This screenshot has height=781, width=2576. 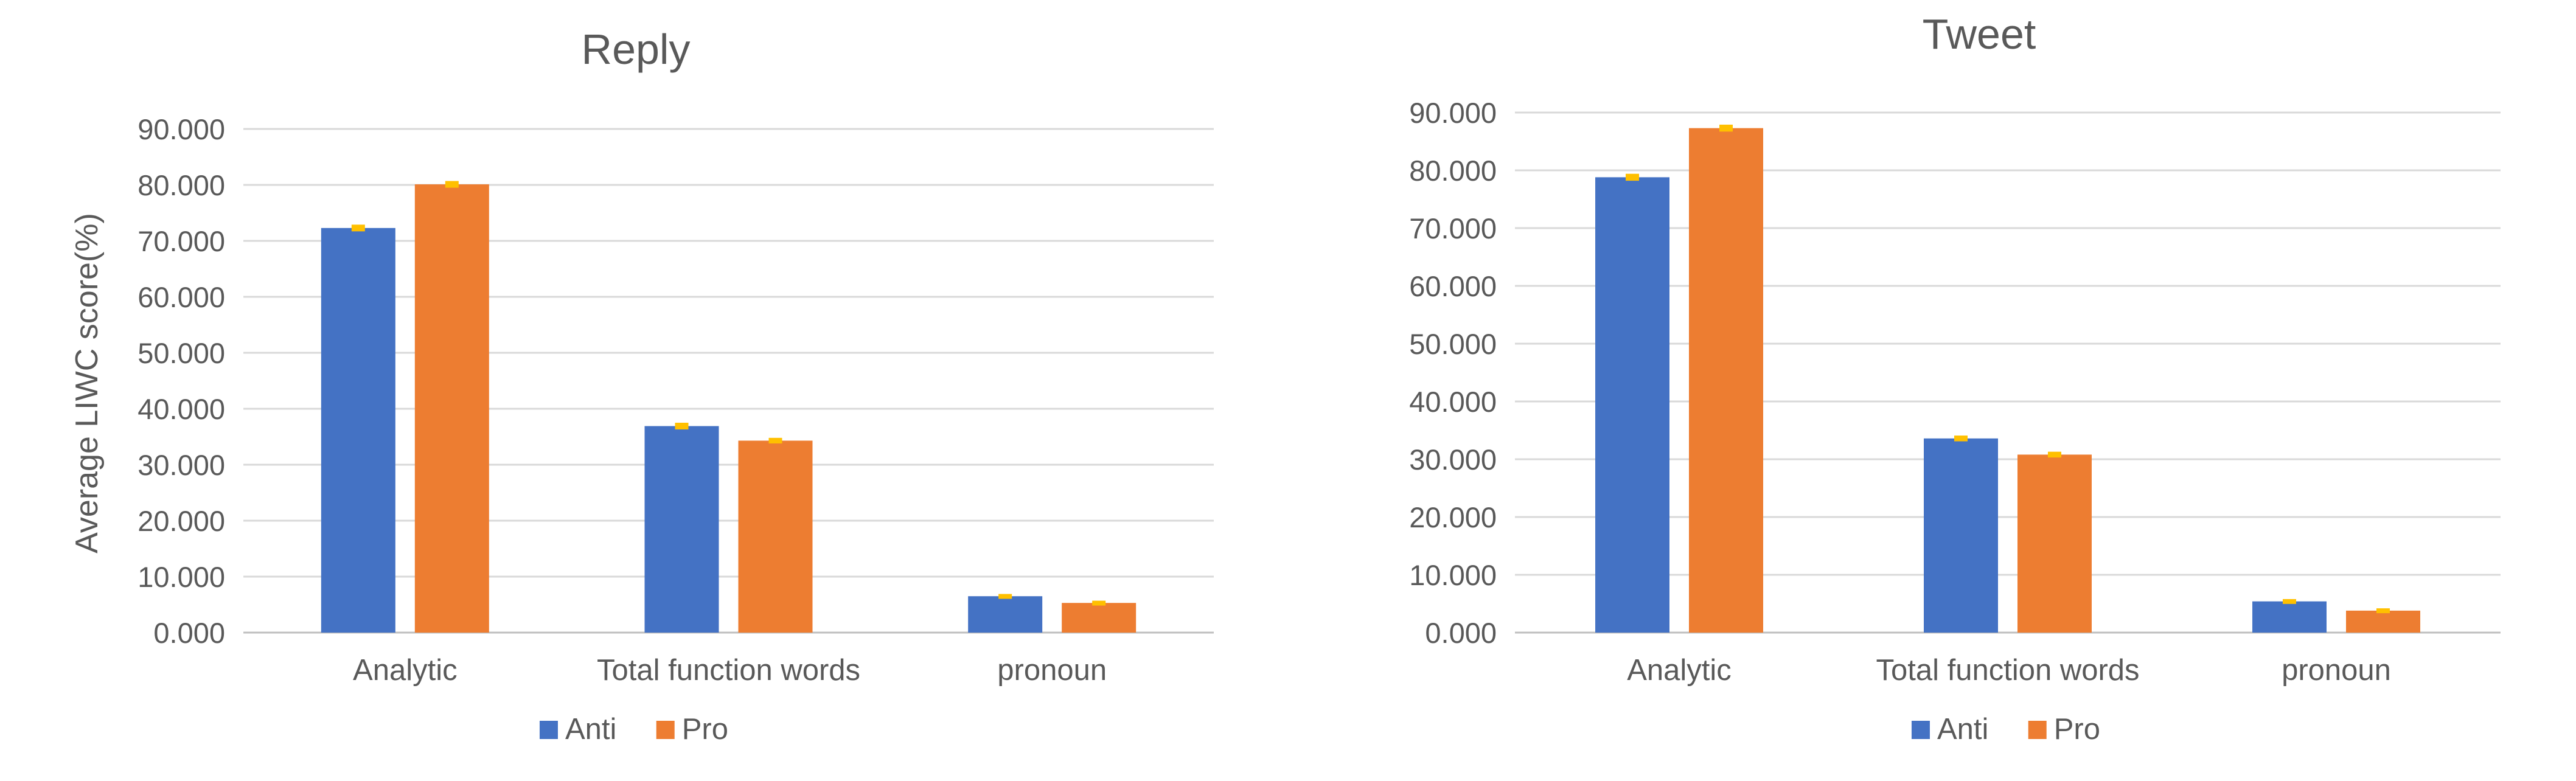 What do you see at coordinates (636, 50) in the screenshot?
I see `chart-title: Reply` at bounding box center [636, 50].